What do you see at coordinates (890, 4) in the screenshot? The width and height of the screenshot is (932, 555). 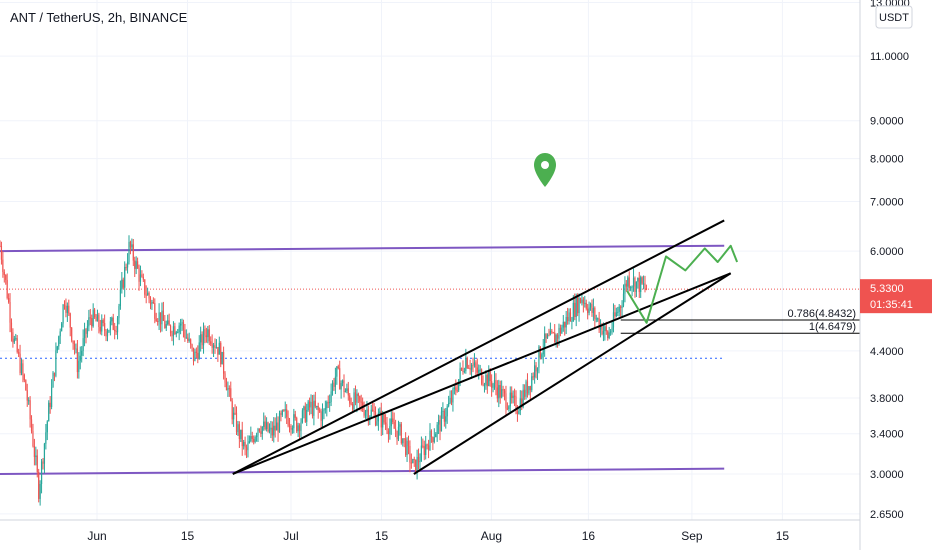 I see `y-tick-label: 13.0000` at bounding box center [890, 4].